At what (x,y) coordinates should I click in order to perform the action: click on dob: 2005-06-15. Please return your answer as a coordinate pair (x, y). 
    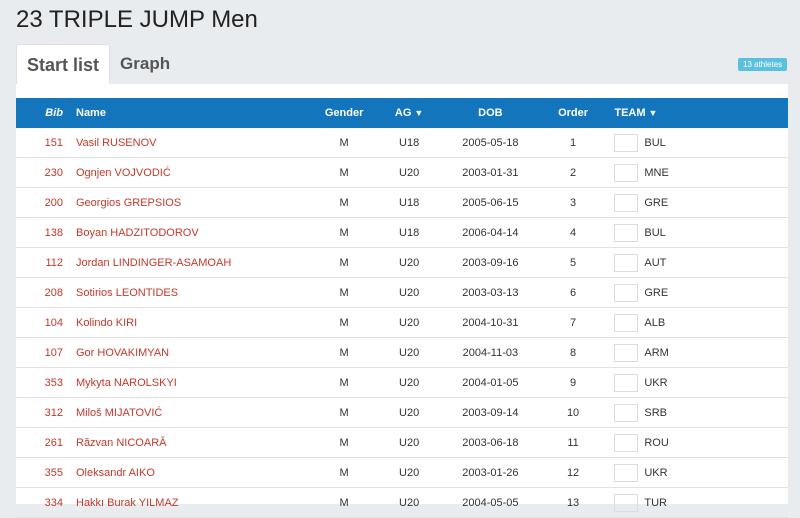
    Looking at the image, I should click on (490, 202).